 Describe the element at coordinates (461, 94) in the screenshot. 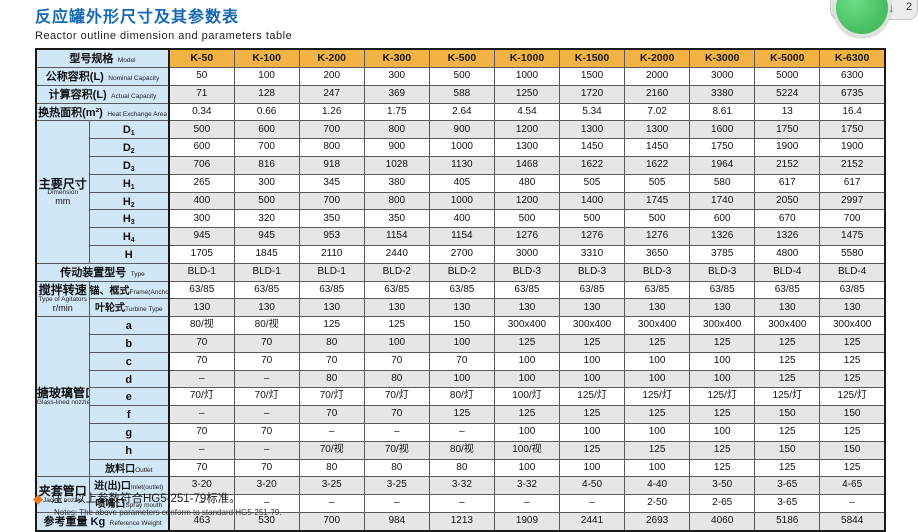

I see `value-cell: 588` at that location.